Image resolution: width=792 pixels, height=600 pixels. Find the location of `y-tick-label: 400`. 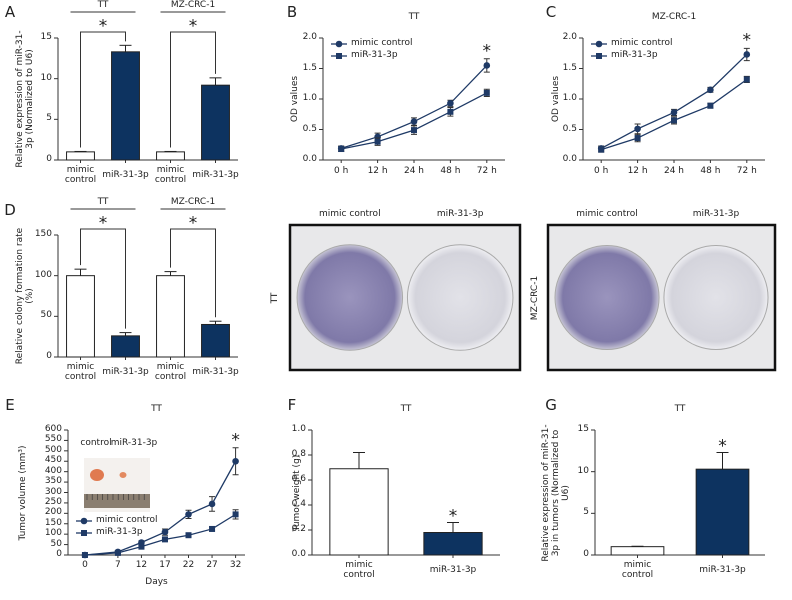

y-tick-label: 400 is located at coordinates (53, 470).